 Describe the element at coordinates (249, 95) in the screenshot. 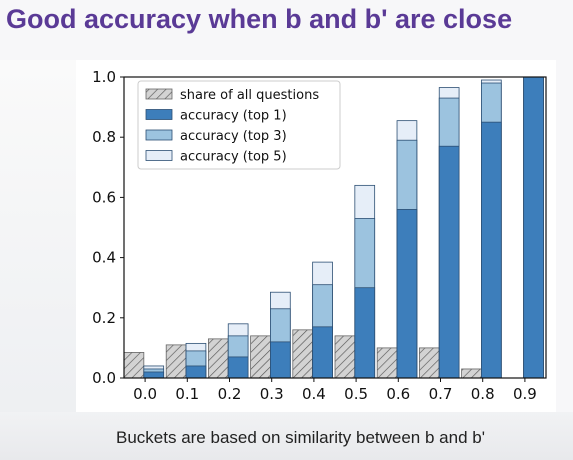

I see `legend-label: share of all questions` at that location.